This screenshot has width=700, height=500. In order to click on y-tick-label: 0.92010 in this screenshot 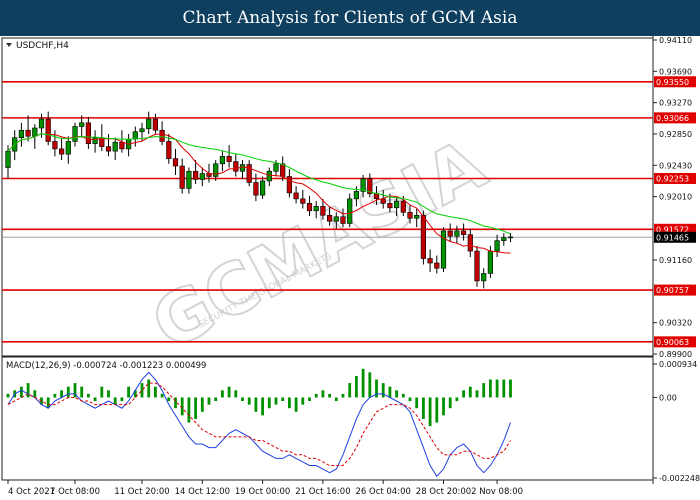, I will do `click(675, 197)`.